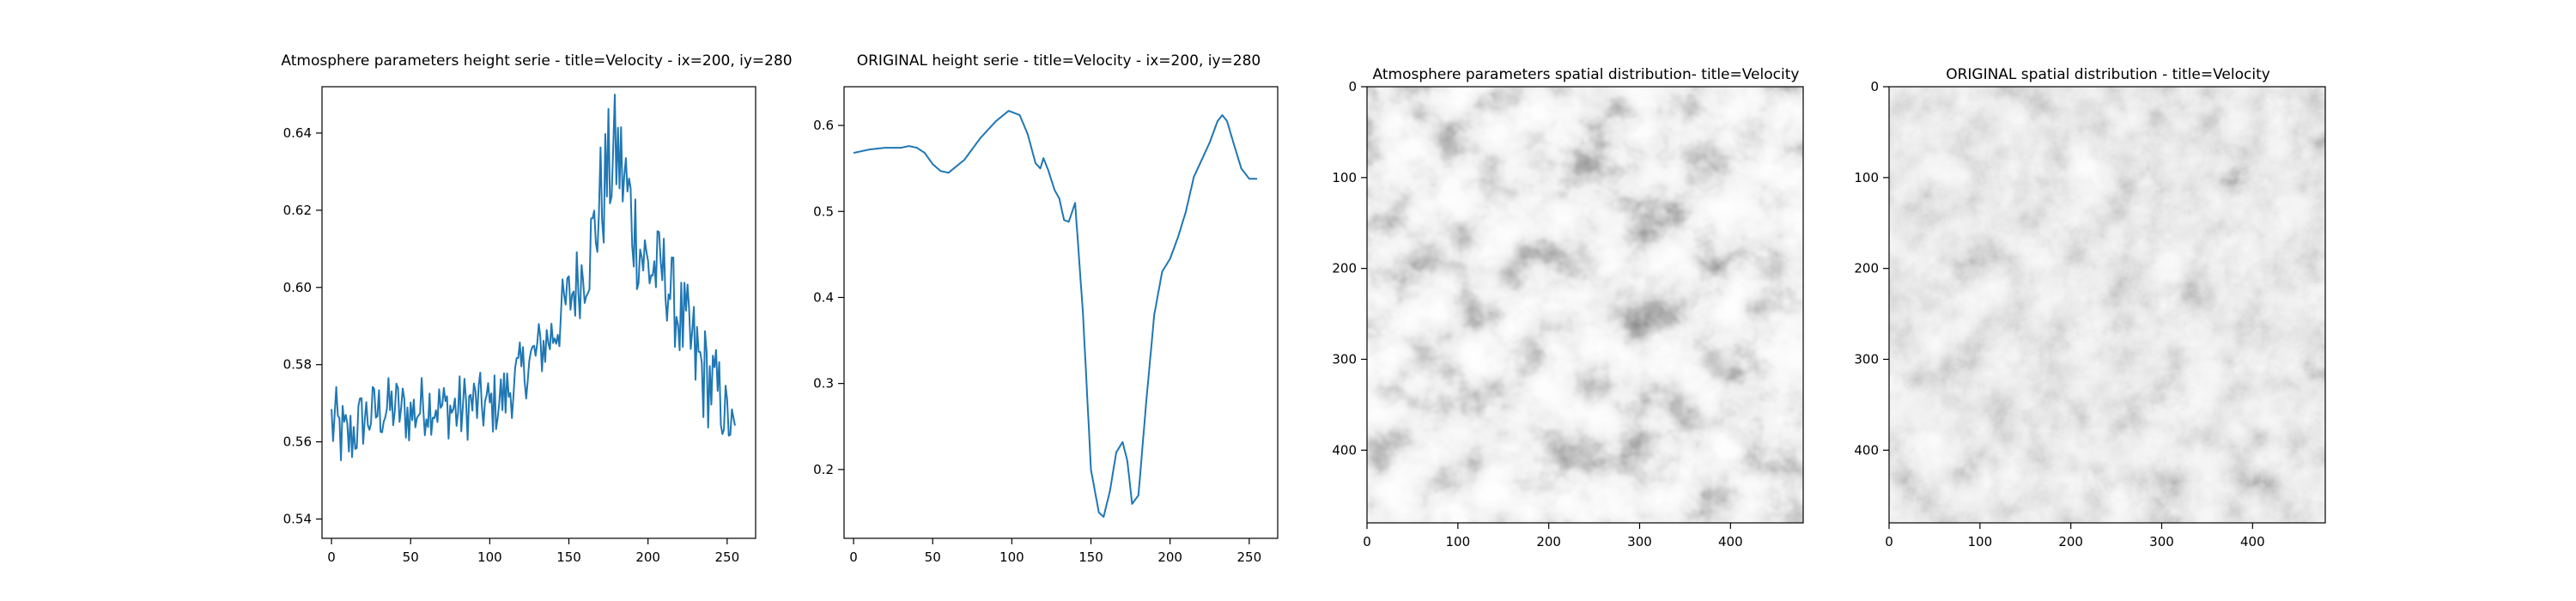 The image size is (2576, 601). Describe the element at coordinates (297, 519) in the screenshot. I see `y-tick-label: 0.54` at that location.